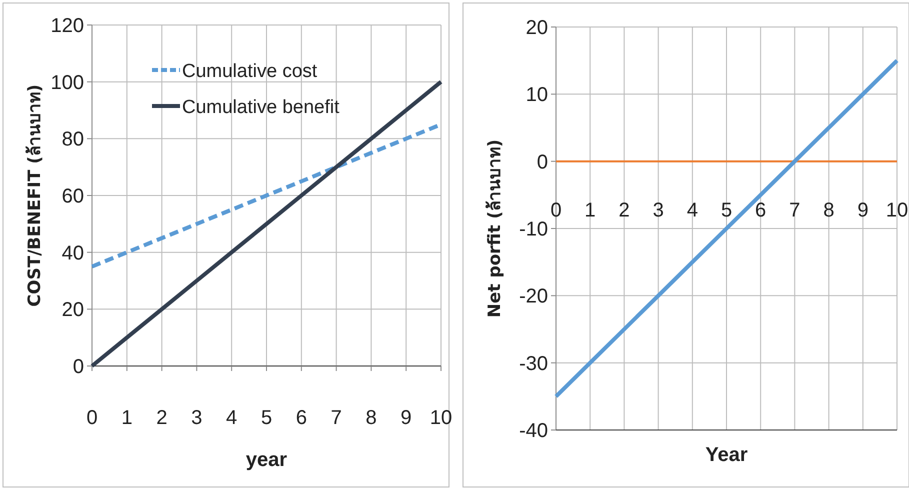 This screenshot has height=491, width=909. I want to click on legend-label: Cumulative benefit, so click(261, 107).